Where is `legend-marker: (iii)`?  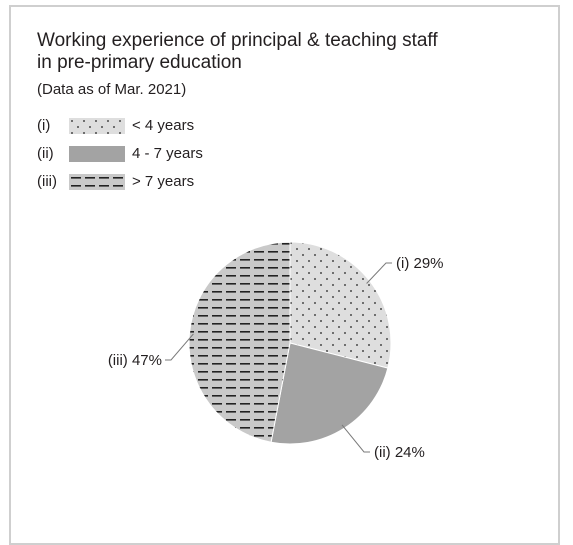
legend-marker: (iii) is located at coordinates (47, 181).